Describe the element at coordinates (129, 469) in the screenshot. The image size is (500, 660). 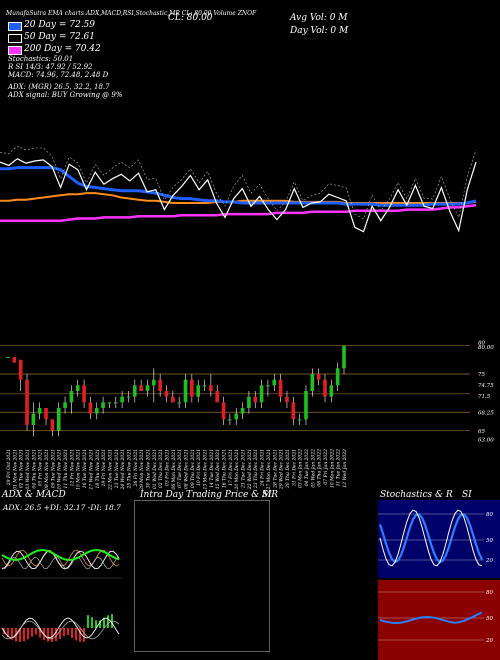
I see `x-tick-label: 25 Thu Nov 2021` at that location.